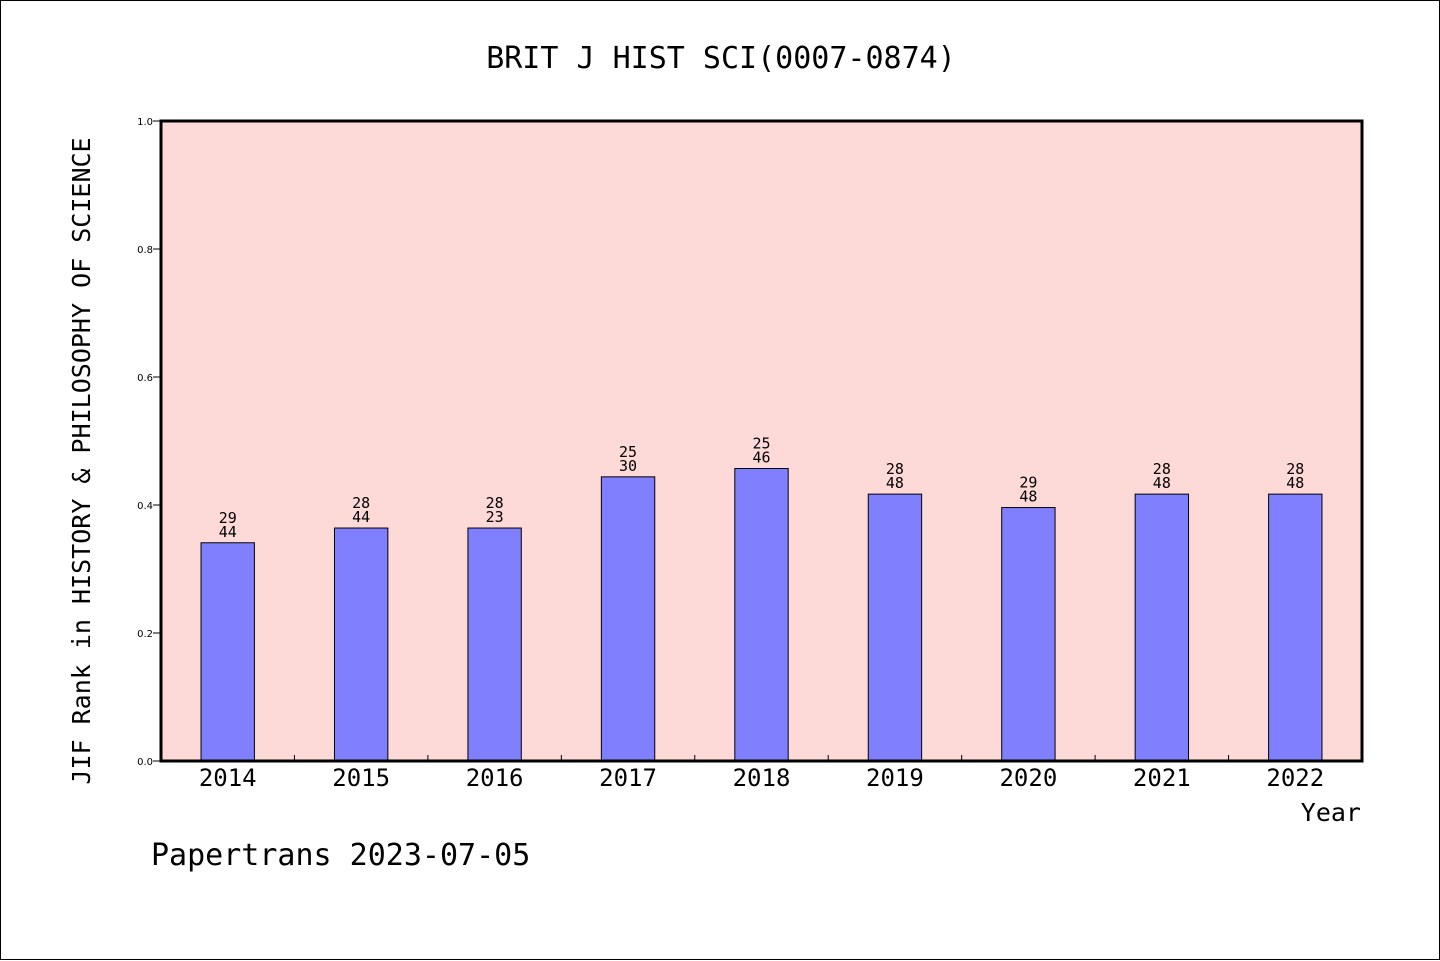 The image size is (1440, 961). I want to click on y-tick-label: 0.0, so click(145, 762).